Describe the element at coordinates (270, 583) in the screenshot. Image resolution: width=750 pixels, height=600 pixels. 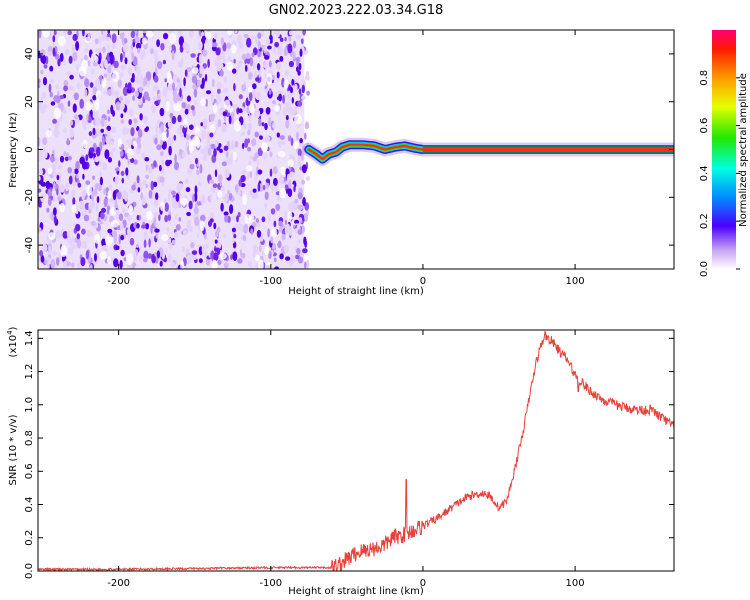
I see `x-tick-label: -100` at that location.